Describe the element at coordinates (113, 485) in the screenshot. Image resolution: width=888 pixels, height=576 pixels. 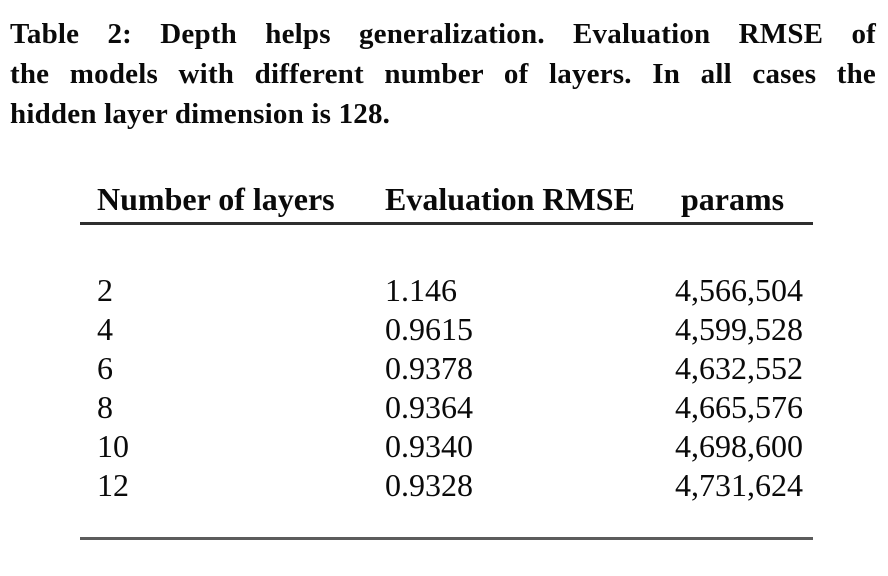
I see `cell-layers: 12` at that location.